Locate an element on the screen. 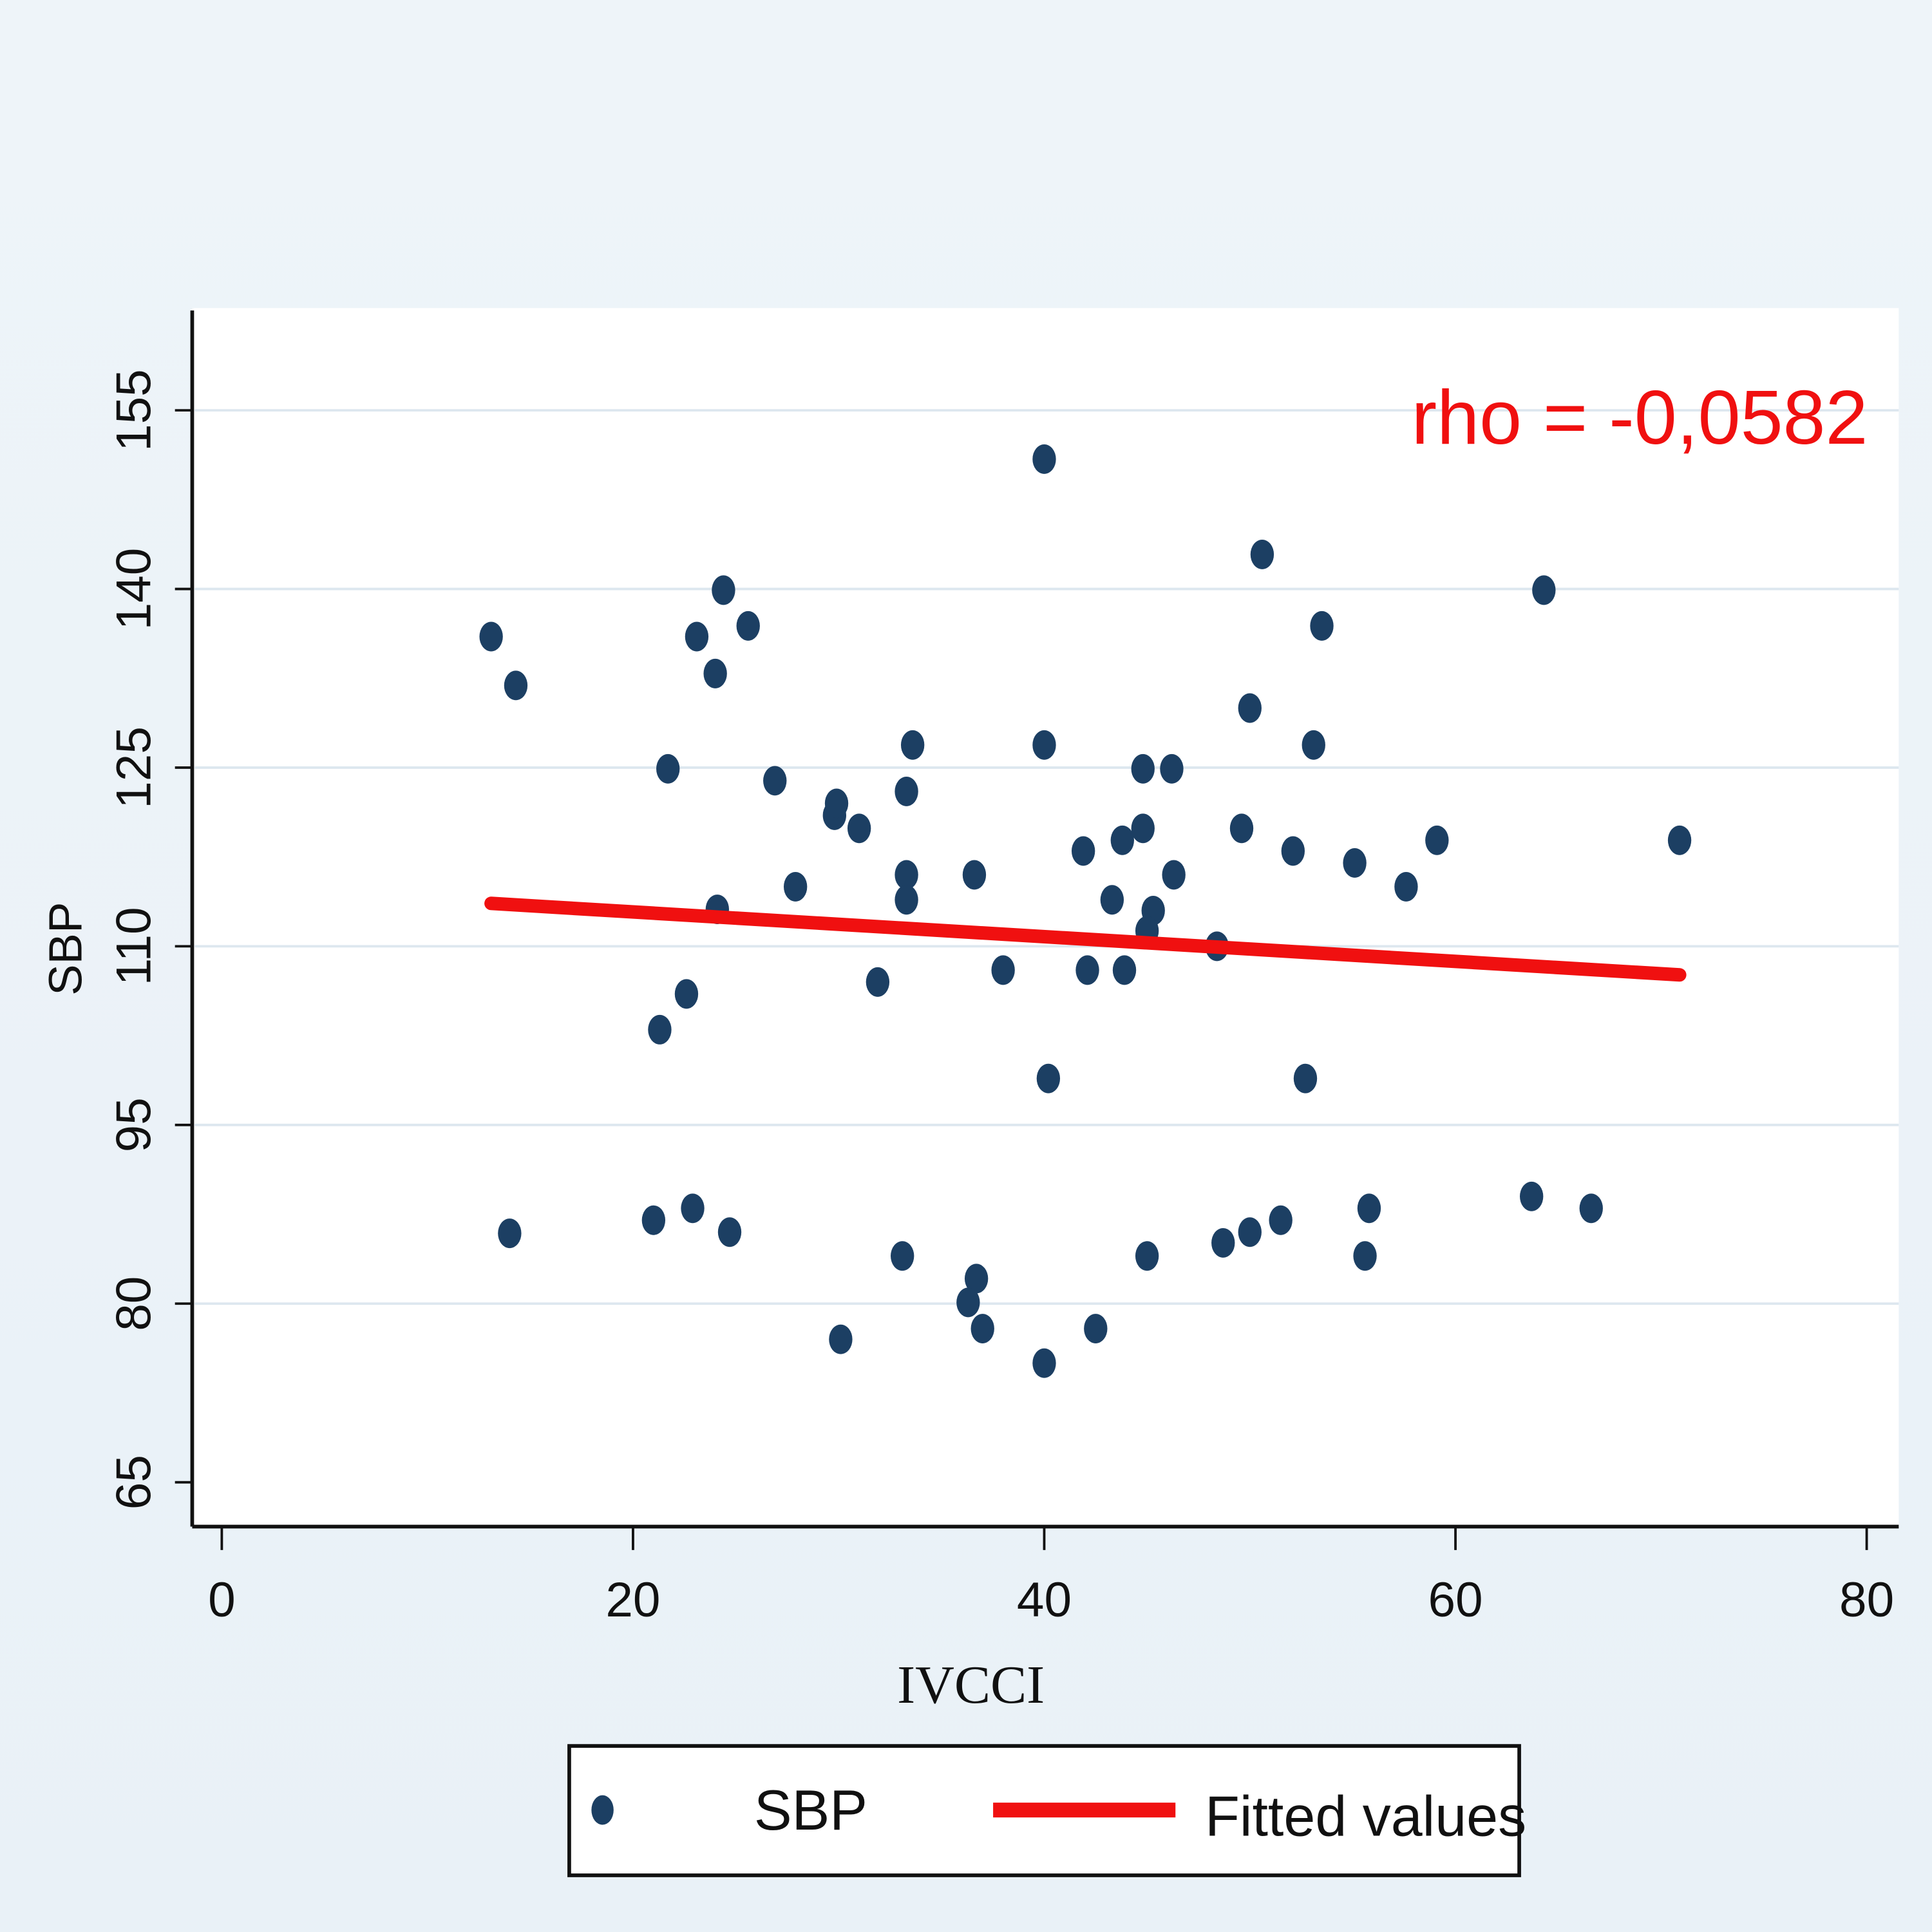  y-tick-label: 110 is located at coordinates (133, 946).